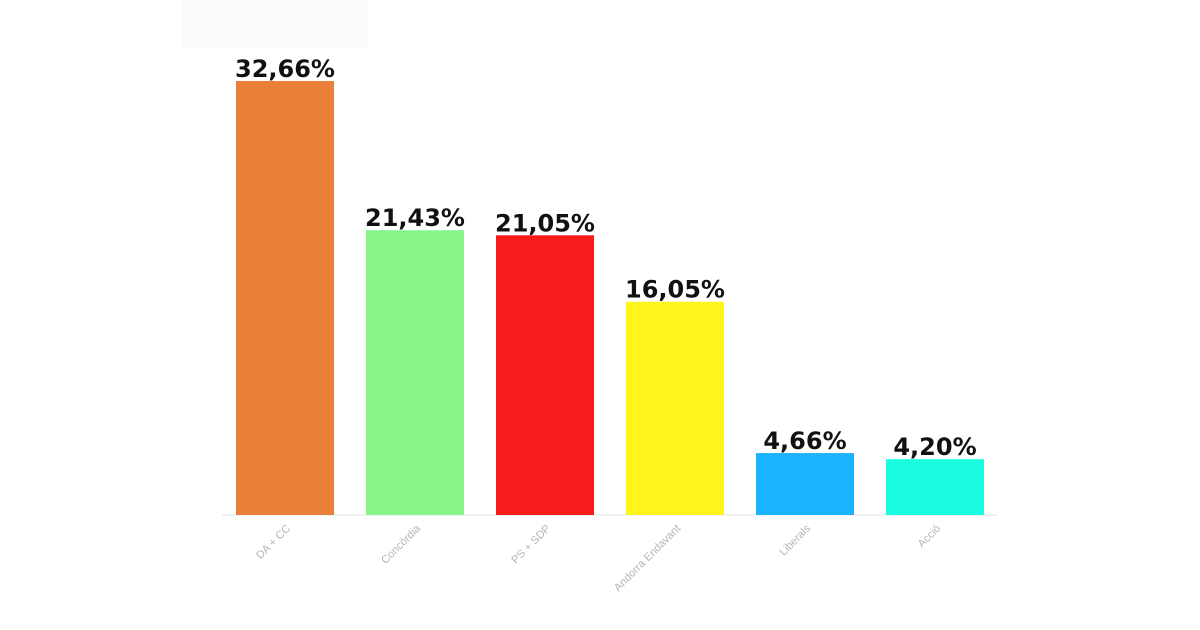 The height and width of the screenshot is (630, 1200). I want to click on value-label-0: 32,66%, so click(285, 69).